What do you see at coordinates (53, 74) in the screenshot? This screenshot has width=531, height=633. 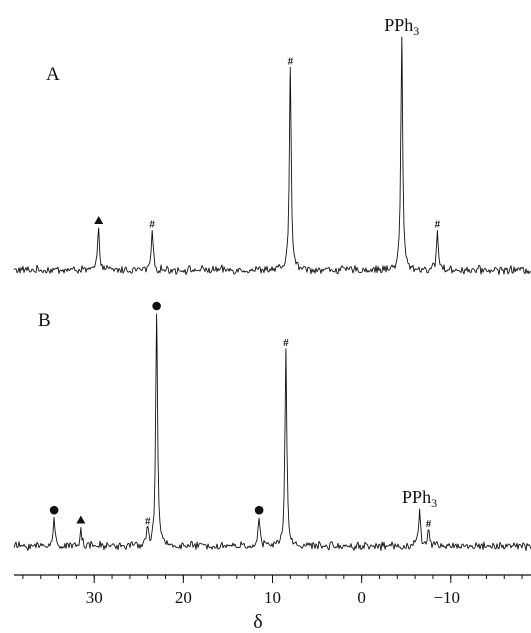 I see `panel-label-a: A` at bounding box center [53, 74].